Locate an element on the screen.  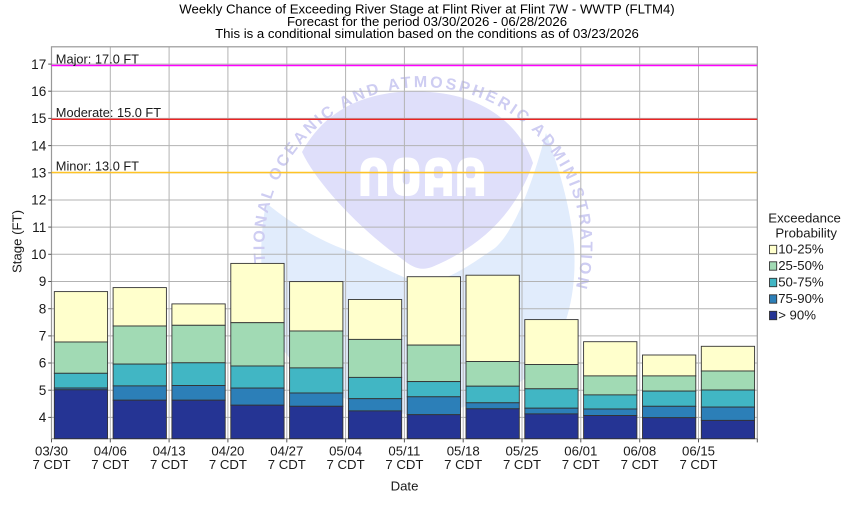
svg-text: 05/11 is located at coordinates (404, 450).